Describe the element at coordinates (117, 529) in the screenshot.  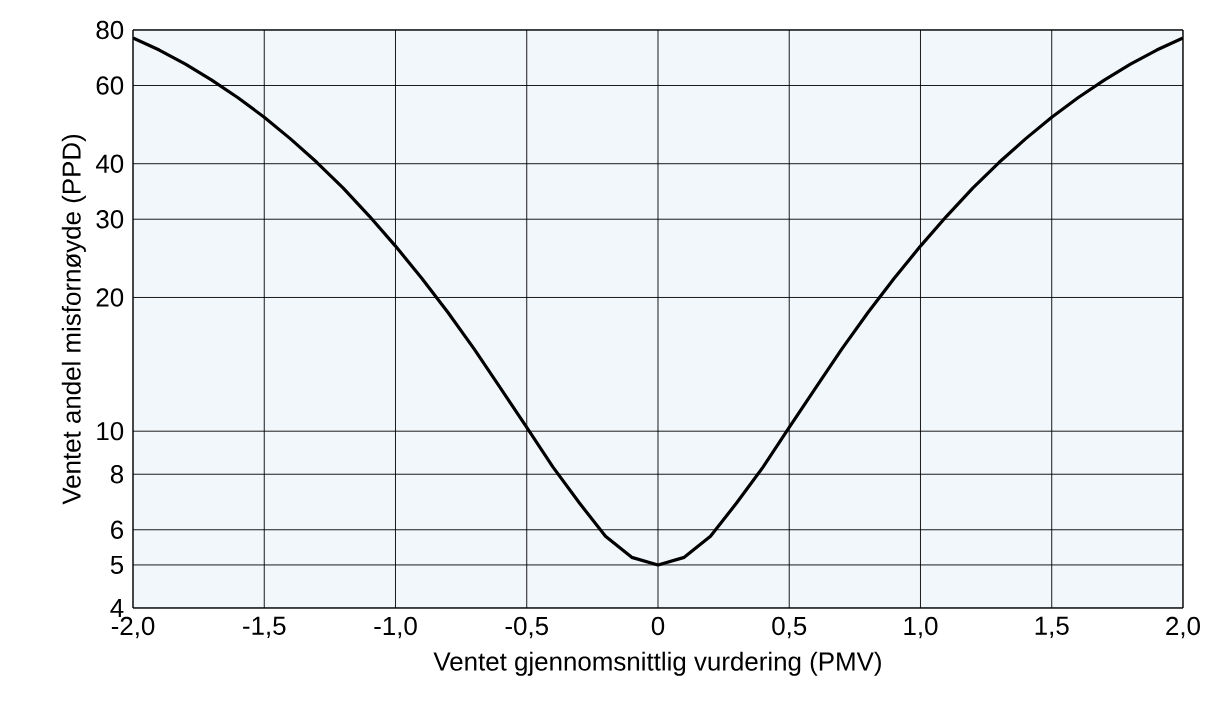
I see `y-tick-label: 6` at that location.